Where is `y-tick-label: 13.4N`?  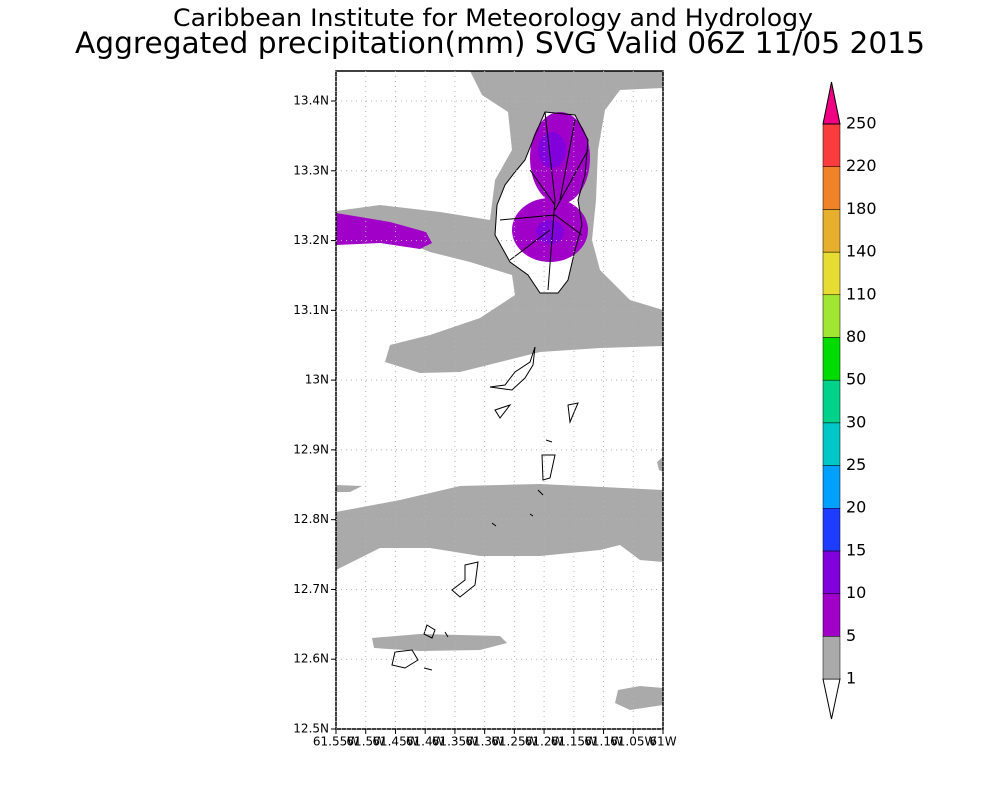
y-tick-label: 13.4N is located at coordinates (311, 101).